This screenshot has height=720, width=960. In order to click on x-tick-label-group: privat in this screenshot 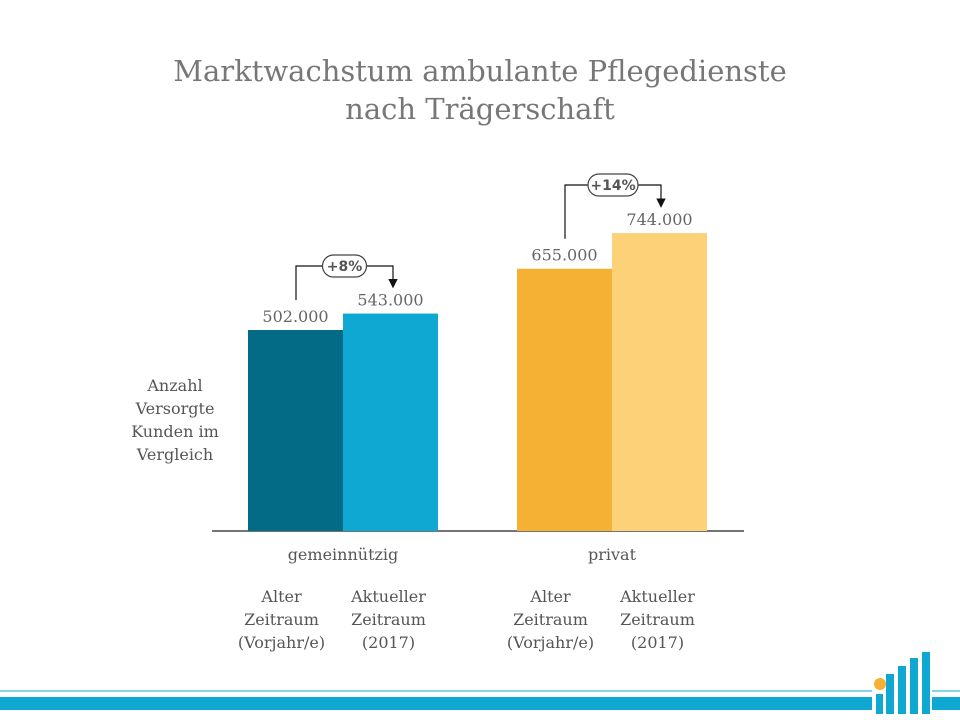, I will do `click(612, 554)`.